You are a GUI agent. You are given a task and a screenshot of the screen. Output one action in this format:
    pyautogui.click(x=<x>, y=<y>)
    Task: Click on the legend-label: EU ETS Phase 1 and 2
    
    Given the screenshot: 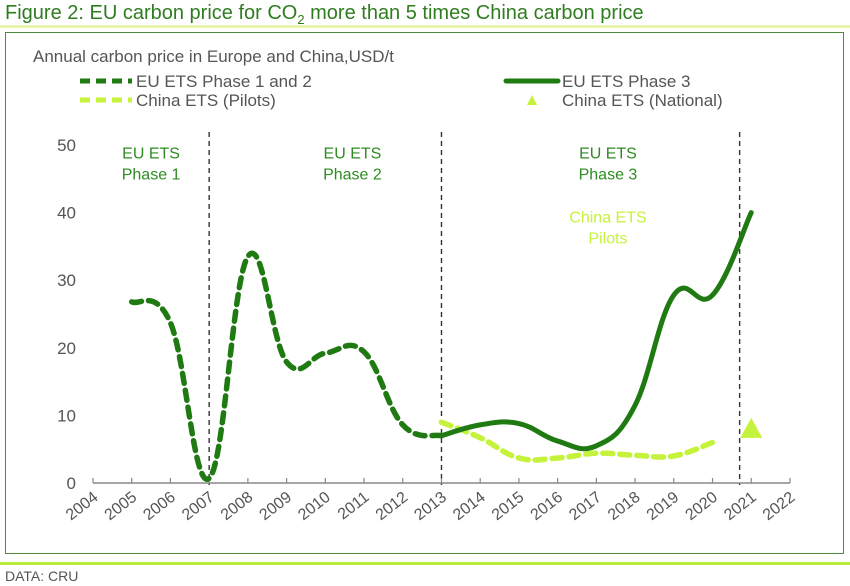 What is the action you would take?
    pyautogui.click(x=224, y=81)
    